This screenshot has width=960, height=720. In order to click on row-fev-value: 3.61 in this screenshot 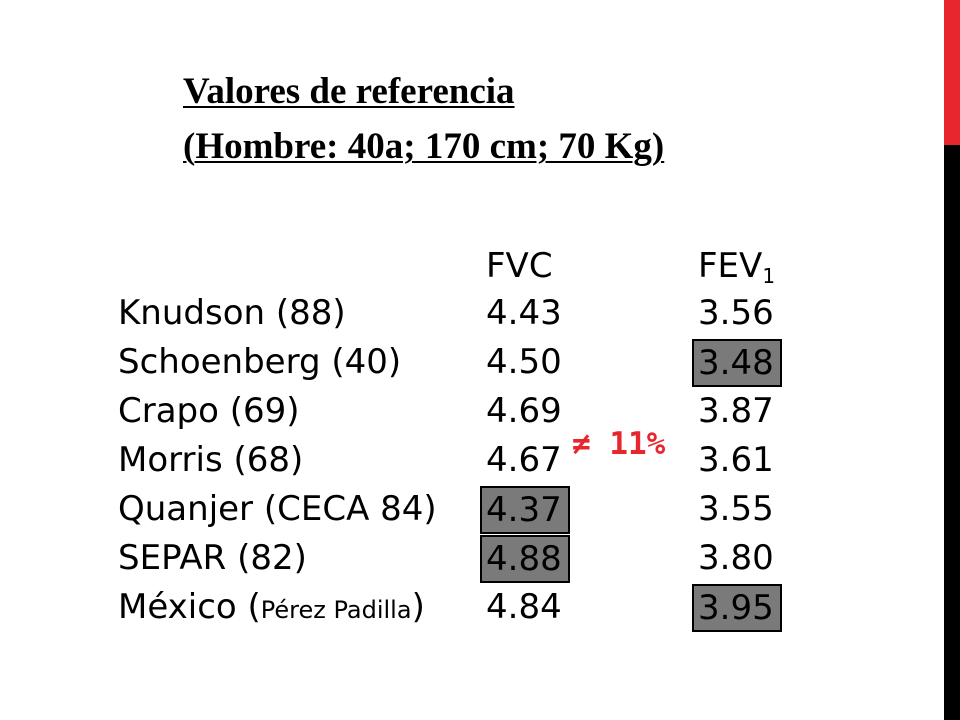, I will do `click(736, 460)`.